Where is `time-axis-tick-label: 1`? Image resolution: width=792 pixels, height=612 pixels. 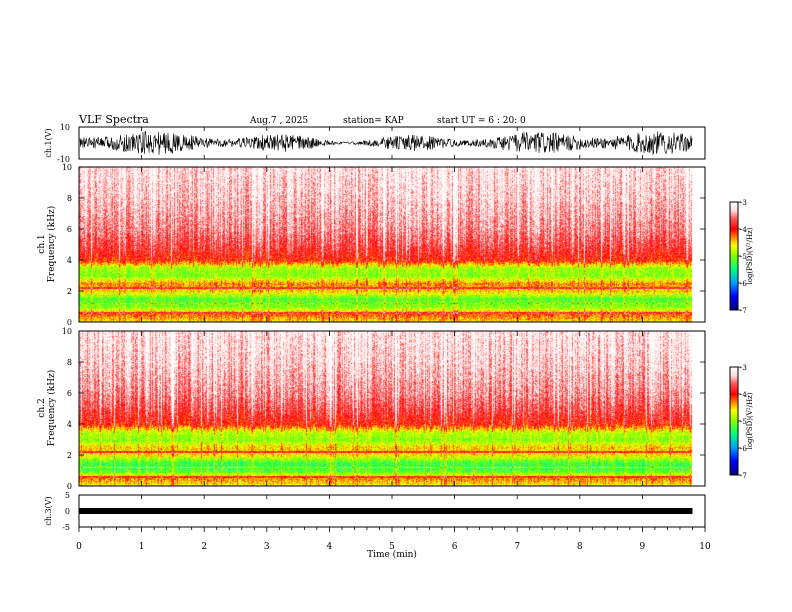
time-axis-tick-label: 1 is located at coordinates (142, 547).